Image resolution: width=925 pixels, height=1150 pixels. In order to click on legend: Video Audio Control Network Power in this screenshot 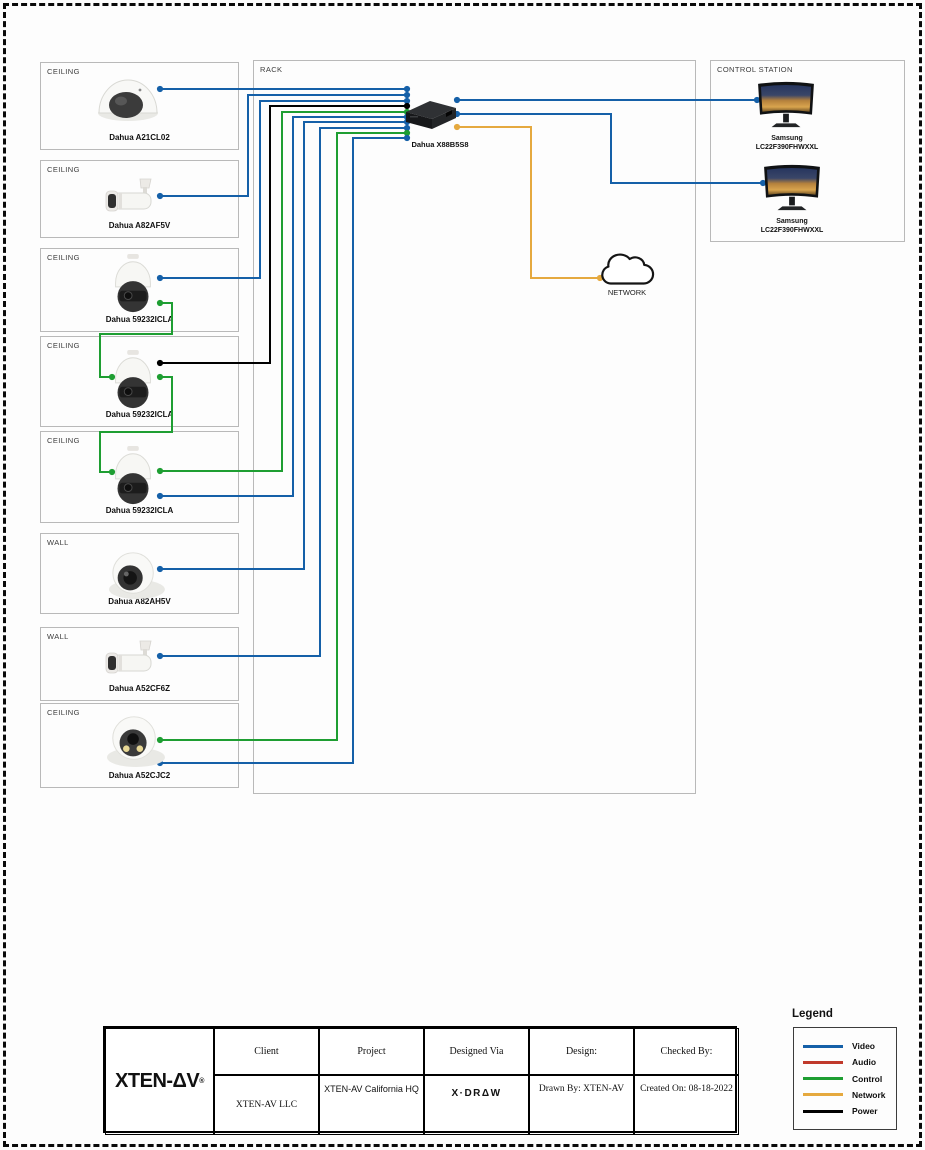, I will do `click(845, 1078)`.